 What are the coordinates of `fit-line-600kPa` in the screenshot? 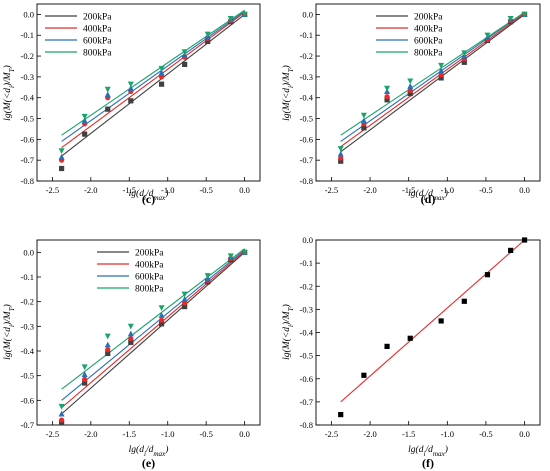 It's located at (153, 76).